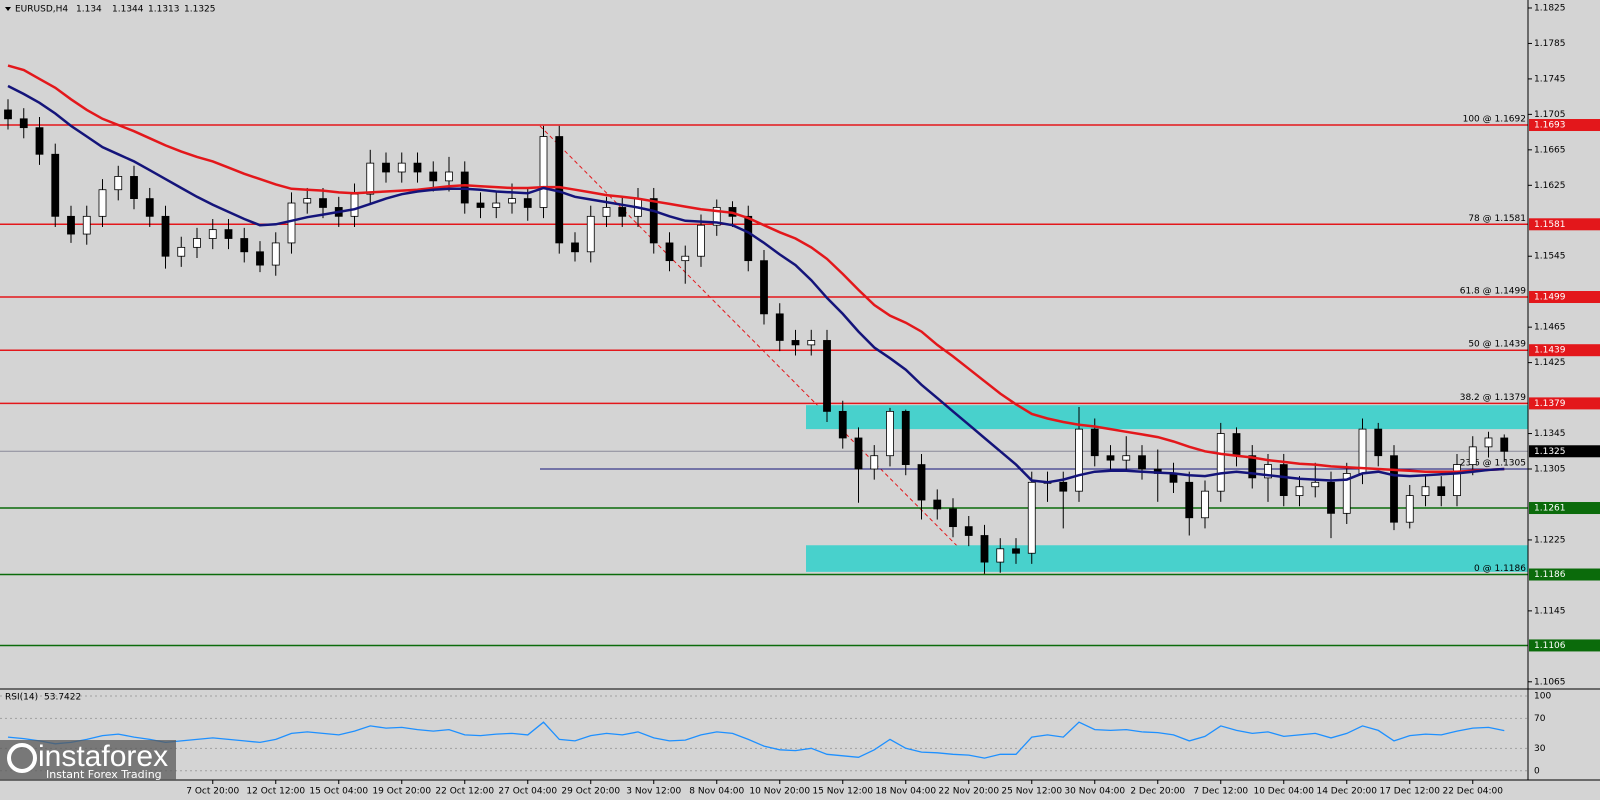  I want to click on current-price-box, so click(1564, 451).